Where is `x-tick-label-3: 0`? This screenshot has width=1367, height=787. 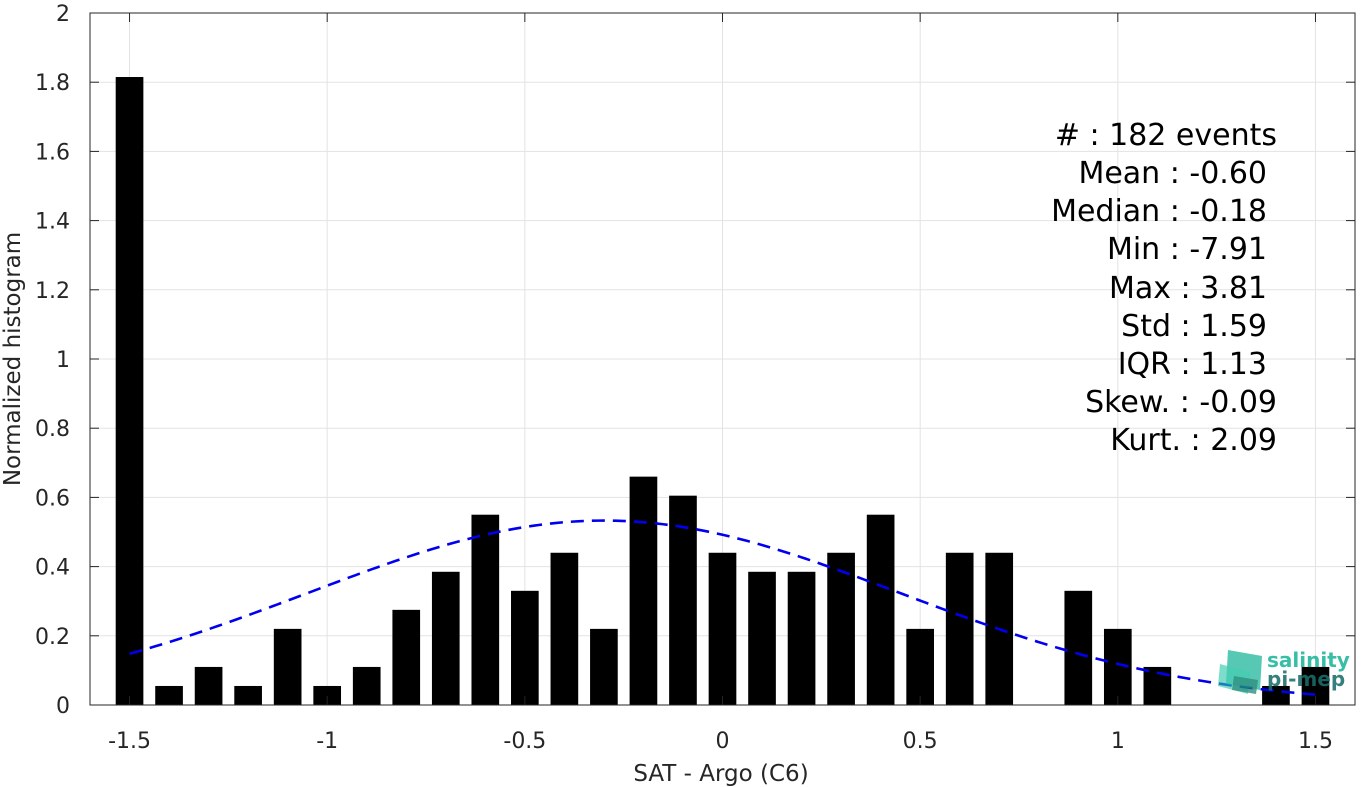
x-tick-label-3: 0 is located at coordinates (723, 741).